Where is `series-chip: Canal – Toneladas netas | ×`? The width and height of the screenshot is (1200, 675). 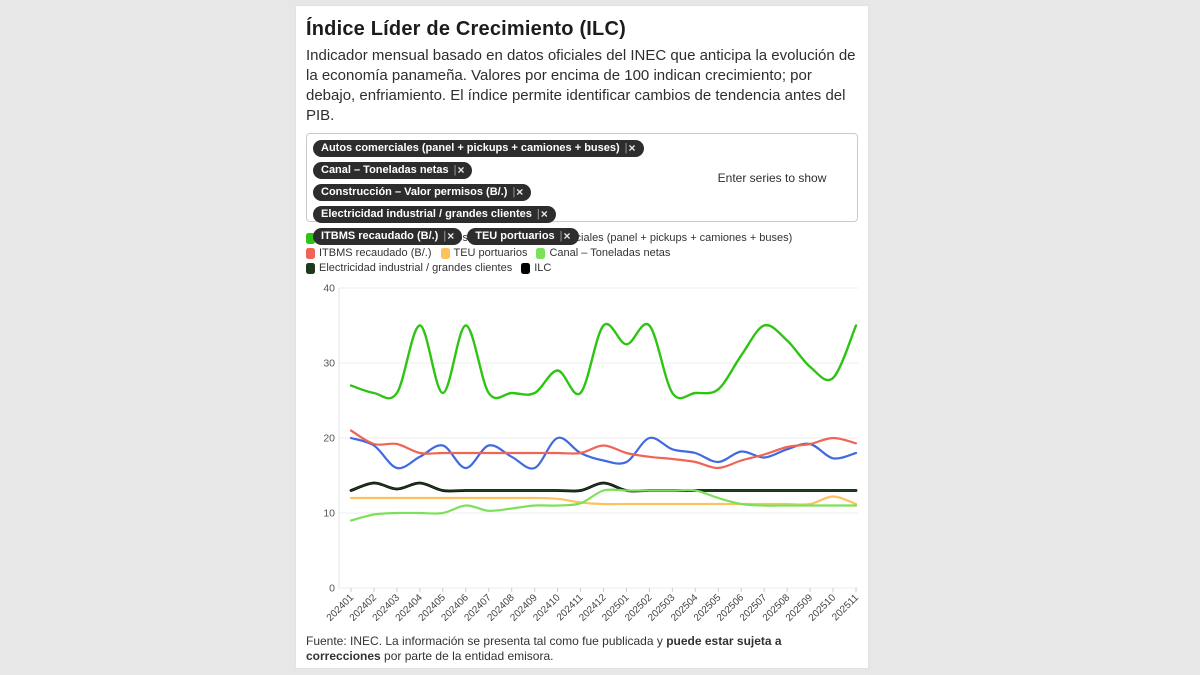 series-chip: Canal – Toneladas netas | × is located at coordinates (393, 170).